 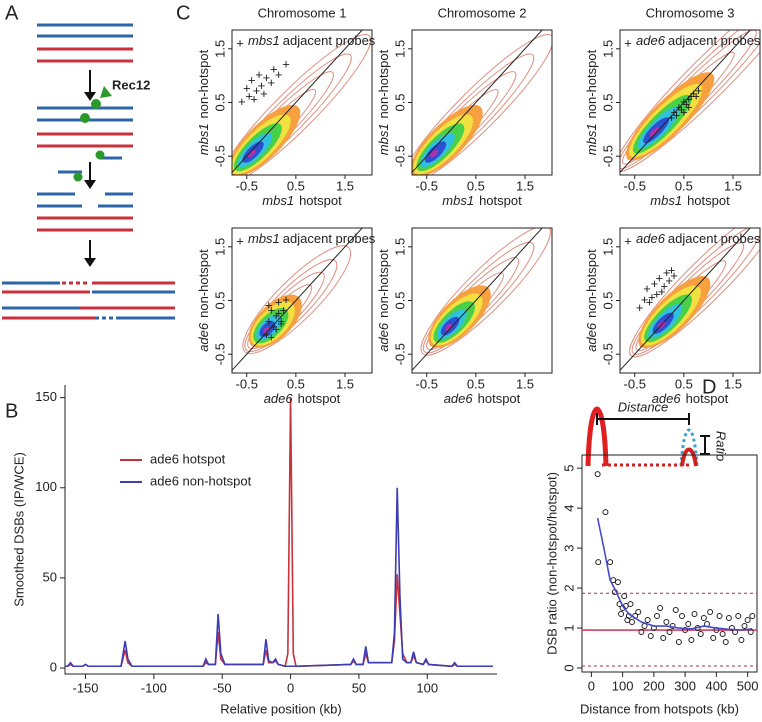 I want to click on x-tick-label: 1.5, so click(x=345, y=383).